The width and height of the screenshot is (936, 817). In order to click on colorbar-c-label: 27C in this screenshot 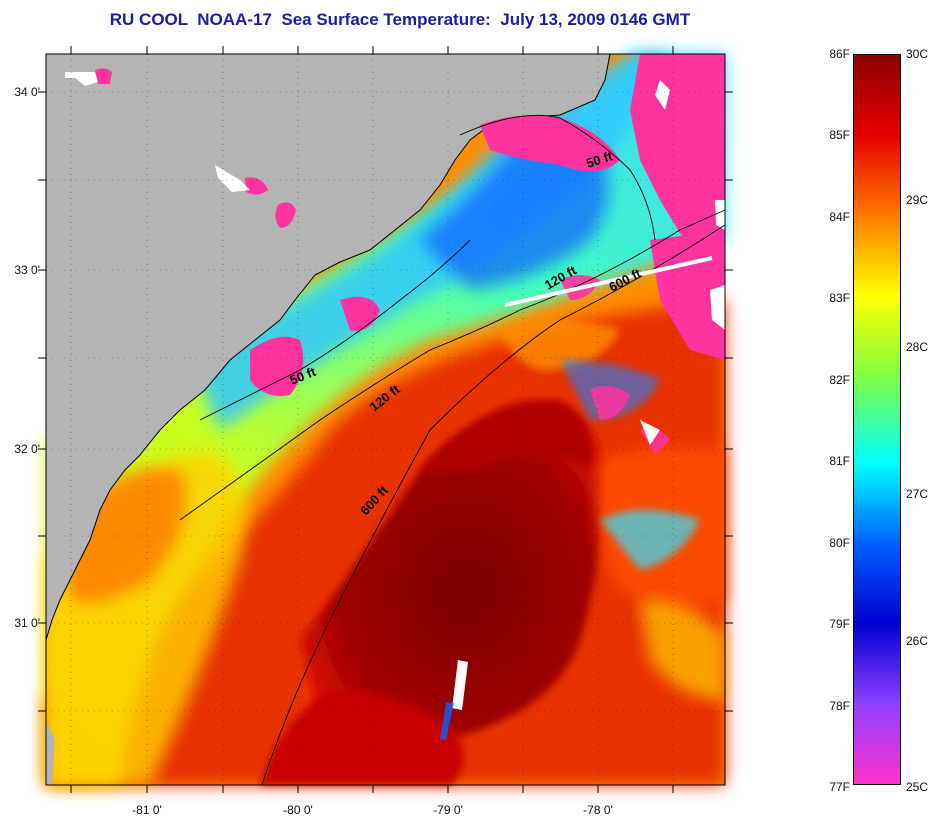, I will do `click(917, 494)`.